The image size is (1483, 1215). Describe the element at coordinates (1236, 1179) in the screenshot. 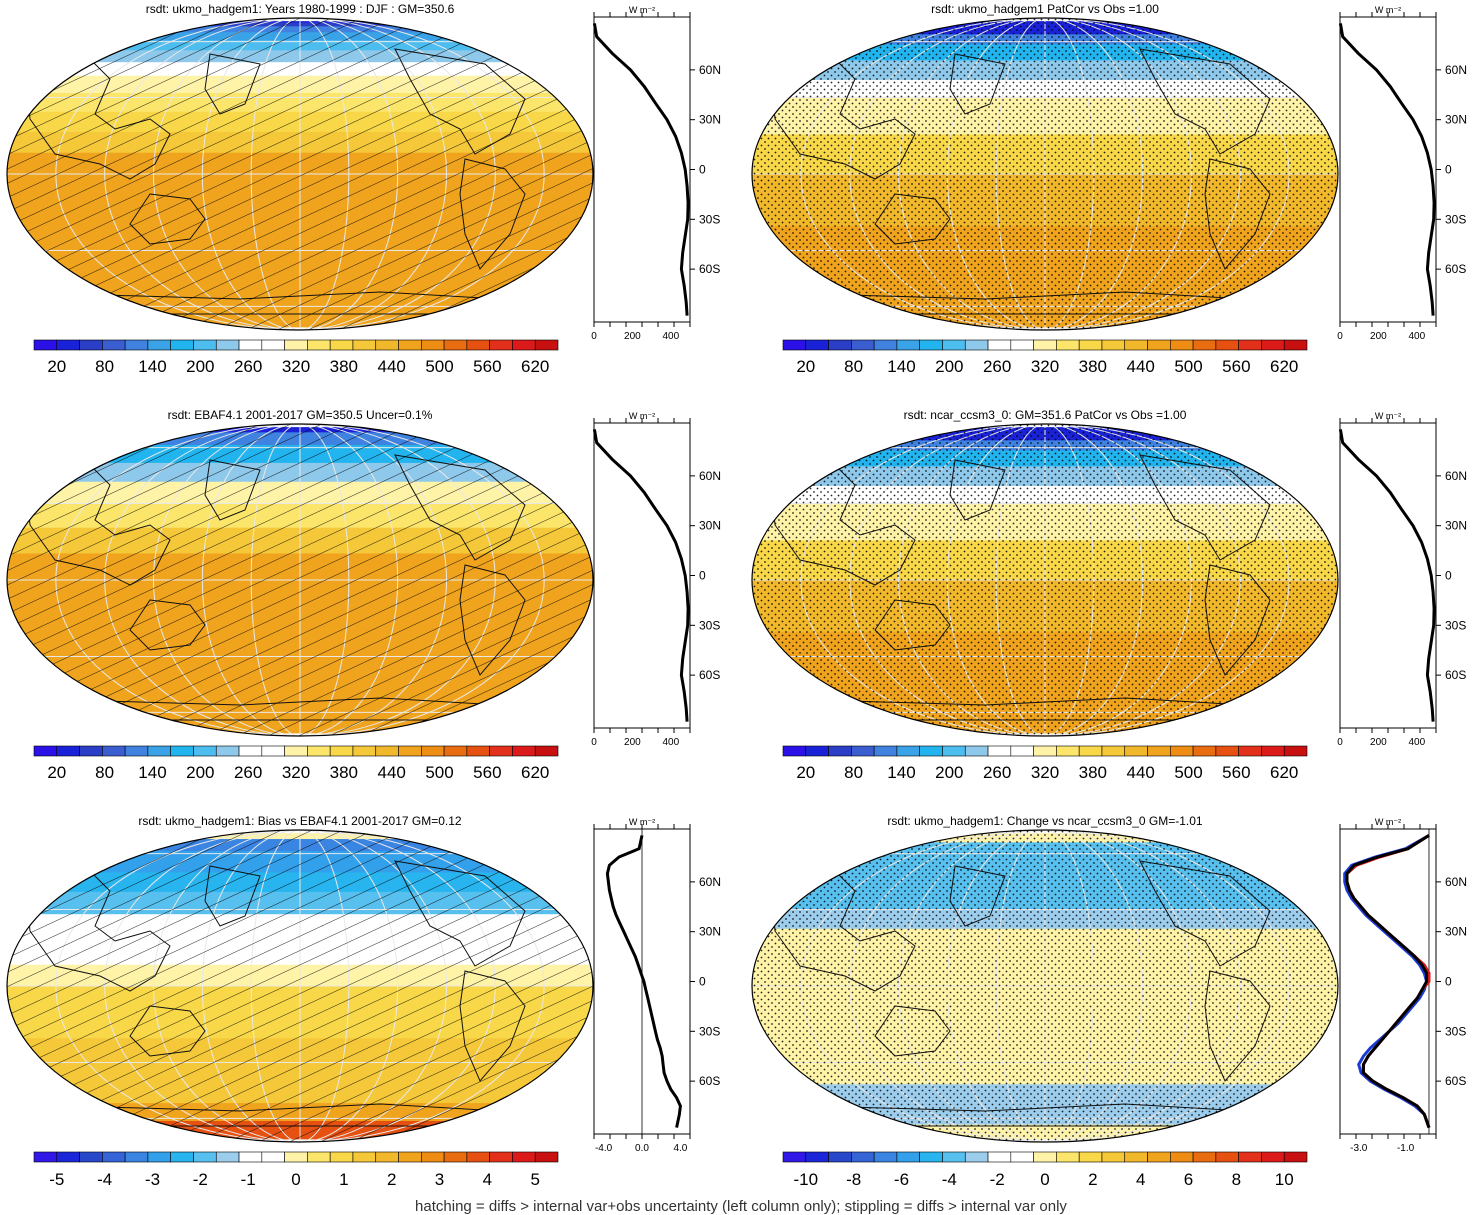

I see `colorbar-label: 8` at that location.